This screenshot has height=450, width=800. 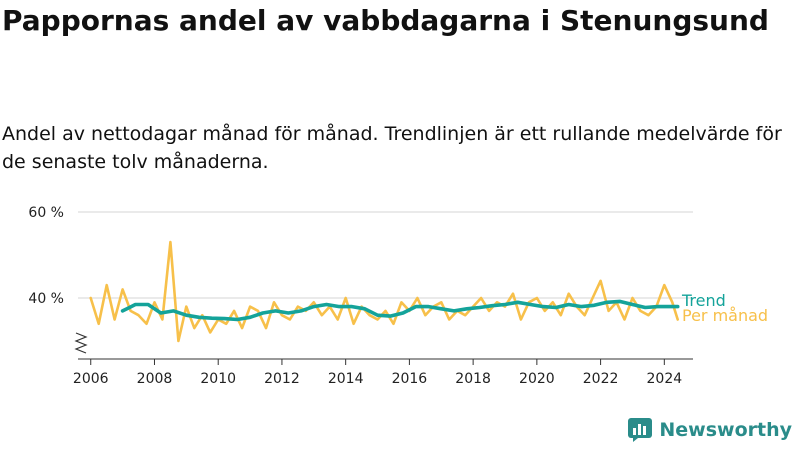 What do you see at coordinates (410, 379) in the screenshot?
I see `x-tick-label: 2016` at bounding box center [410, 379].